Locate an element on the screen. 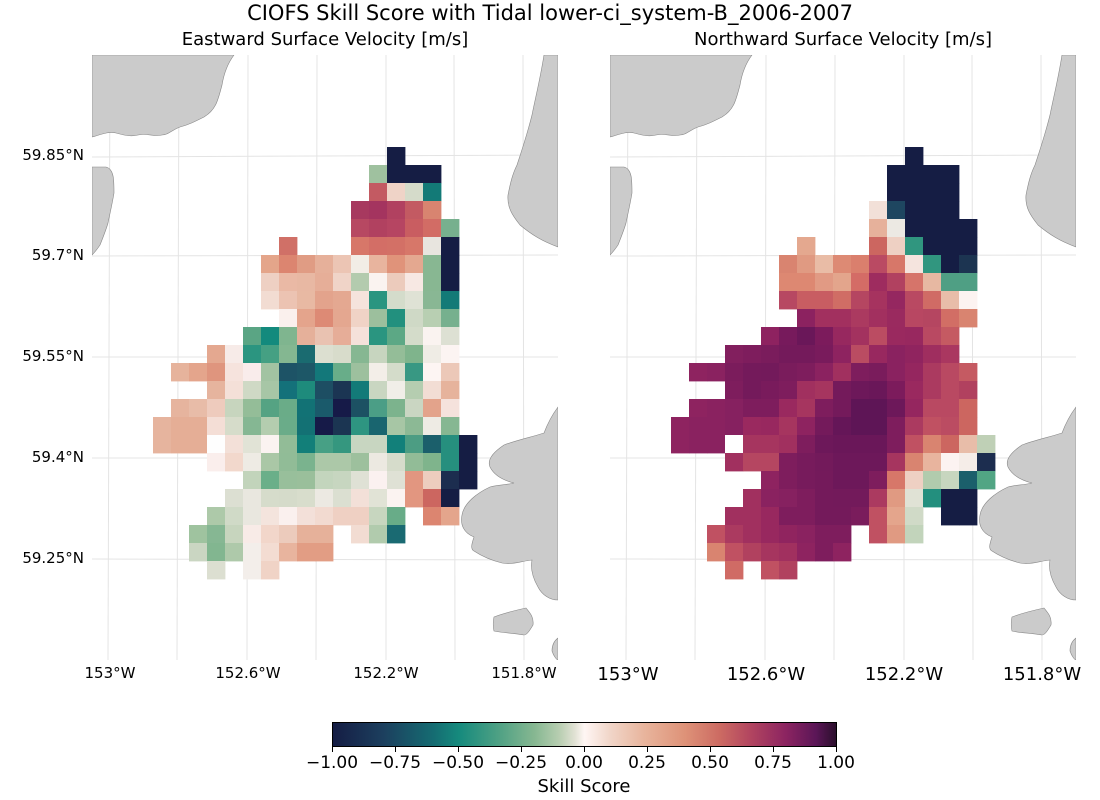 This screenshot has width=1100, height=800. colorbar-tick-label: −0.75 is located at coordinates (395, 763).